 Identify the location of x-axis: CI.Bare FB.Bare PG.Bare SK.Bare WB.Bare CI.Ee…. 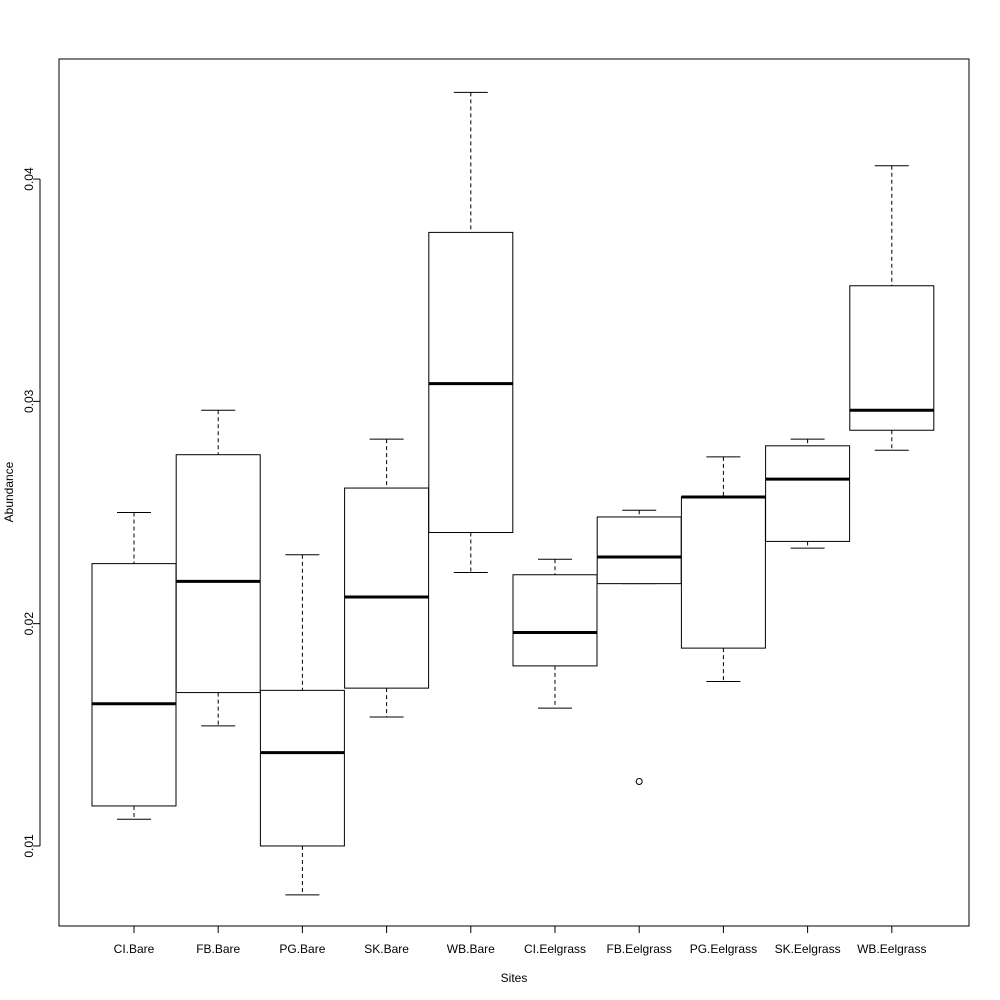
(520, 940).